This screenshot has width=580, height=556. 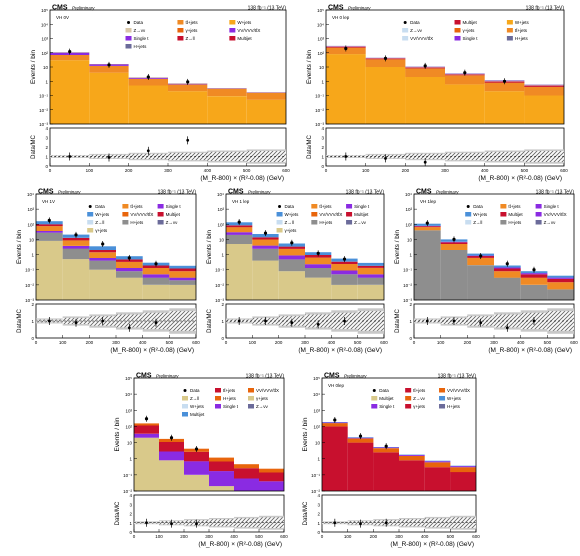 I want to click on legend-label: W+jets, so click(x=197, y=406).